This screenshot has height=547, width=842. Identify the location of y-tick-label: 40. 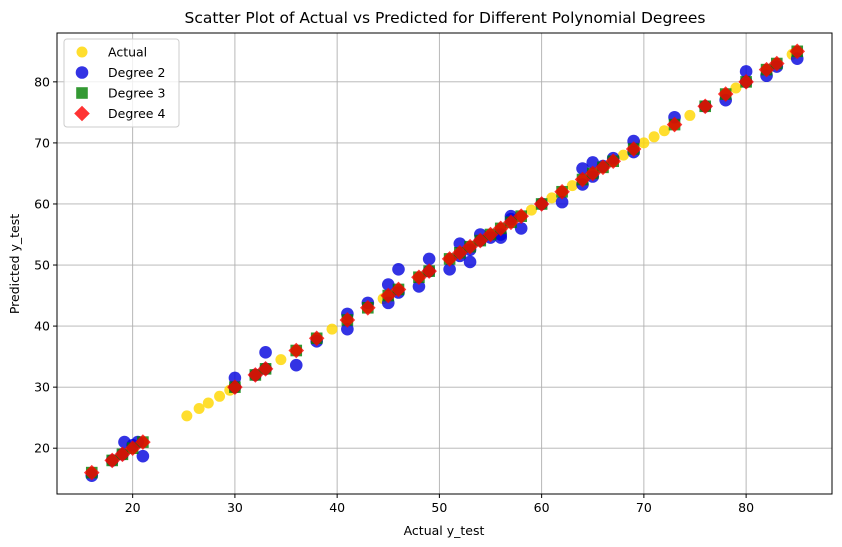
(42, 326).